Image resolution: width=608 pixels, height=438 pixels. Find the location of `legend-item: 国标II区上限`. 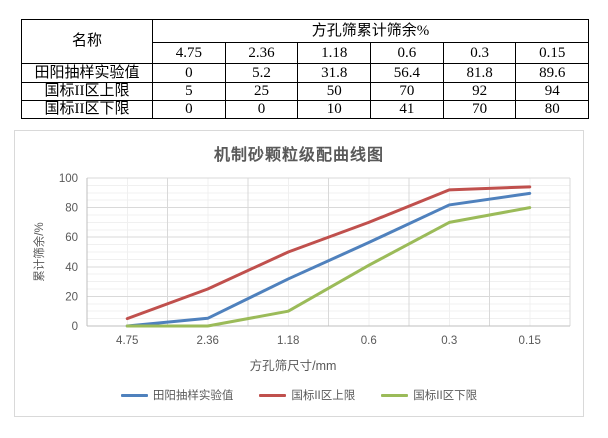

legend-item: 国标II区上限 is located at coordinates (307, 395).